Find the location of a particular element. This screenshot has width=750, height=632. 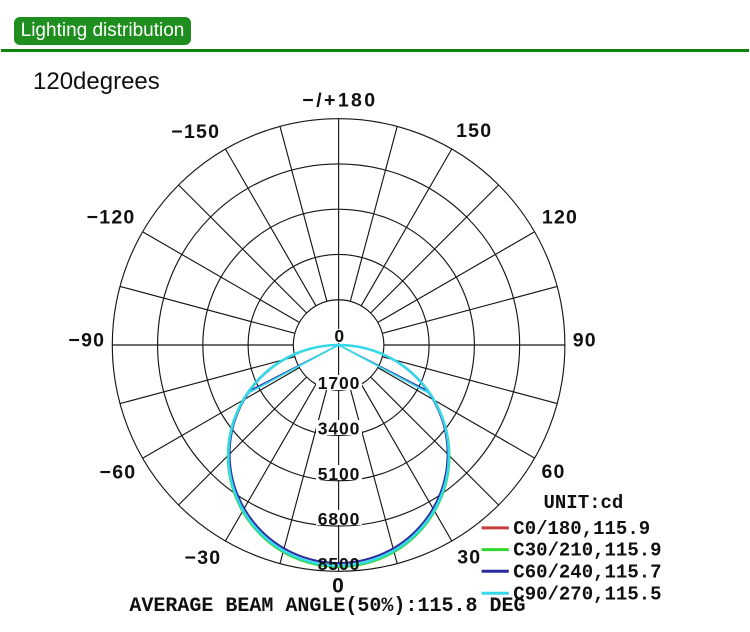

svg-text: 8500 is located at coordinates (339, 564).